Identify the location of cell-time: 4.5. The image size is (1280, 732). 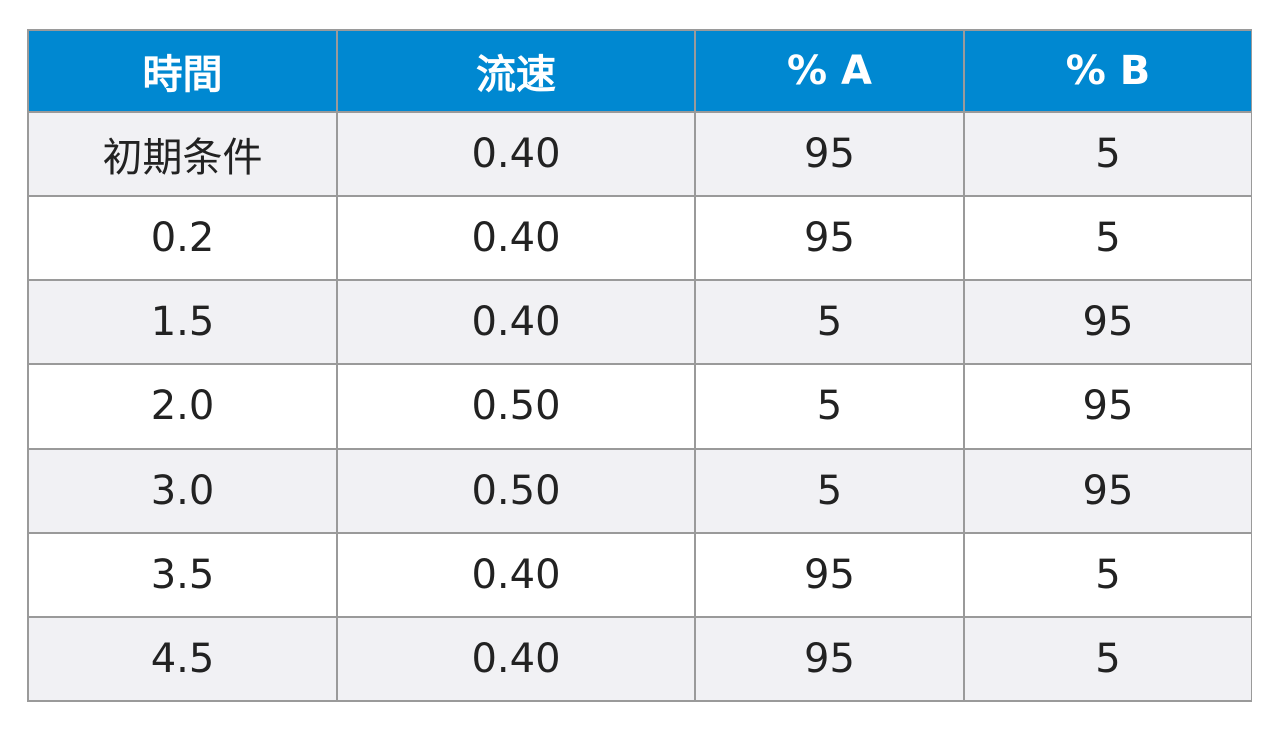
(182, 658).